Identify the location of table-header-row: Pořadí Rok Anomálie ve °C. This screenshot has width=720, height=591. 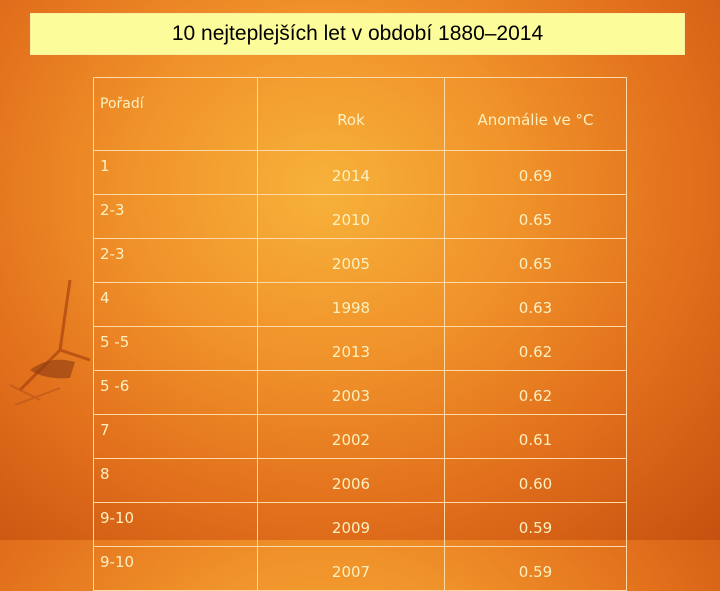
(360, 114).